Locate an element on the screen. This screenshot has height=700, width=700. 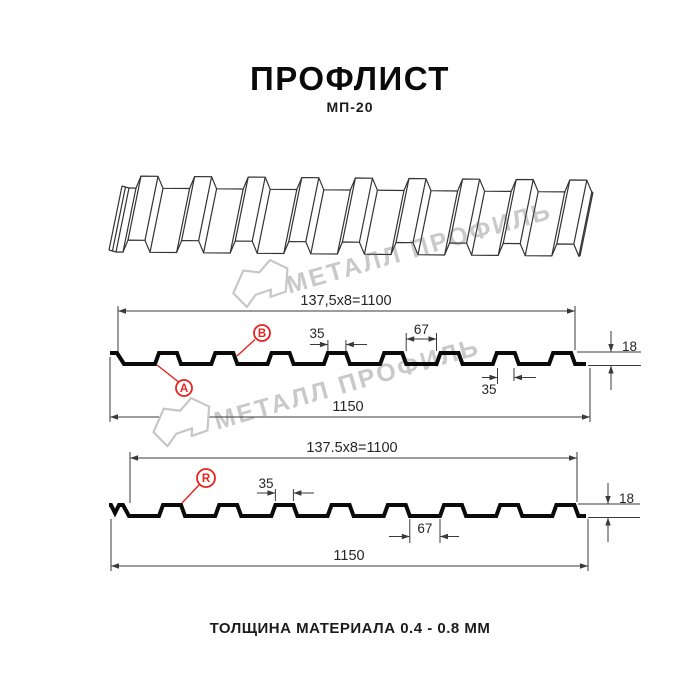
dim-label: 137.5x8=1100 is located at coordinates (351, 448).